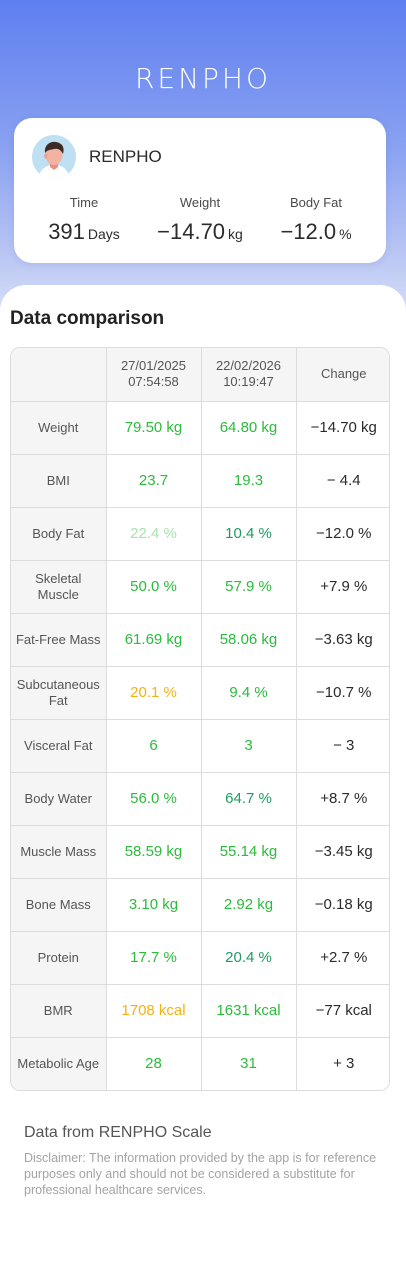 The height and width of the screenshot is (1280, 406). Describe the element at coordinates (87, 318) in the screenshot. I see `section-title: Data comparison` at that location.